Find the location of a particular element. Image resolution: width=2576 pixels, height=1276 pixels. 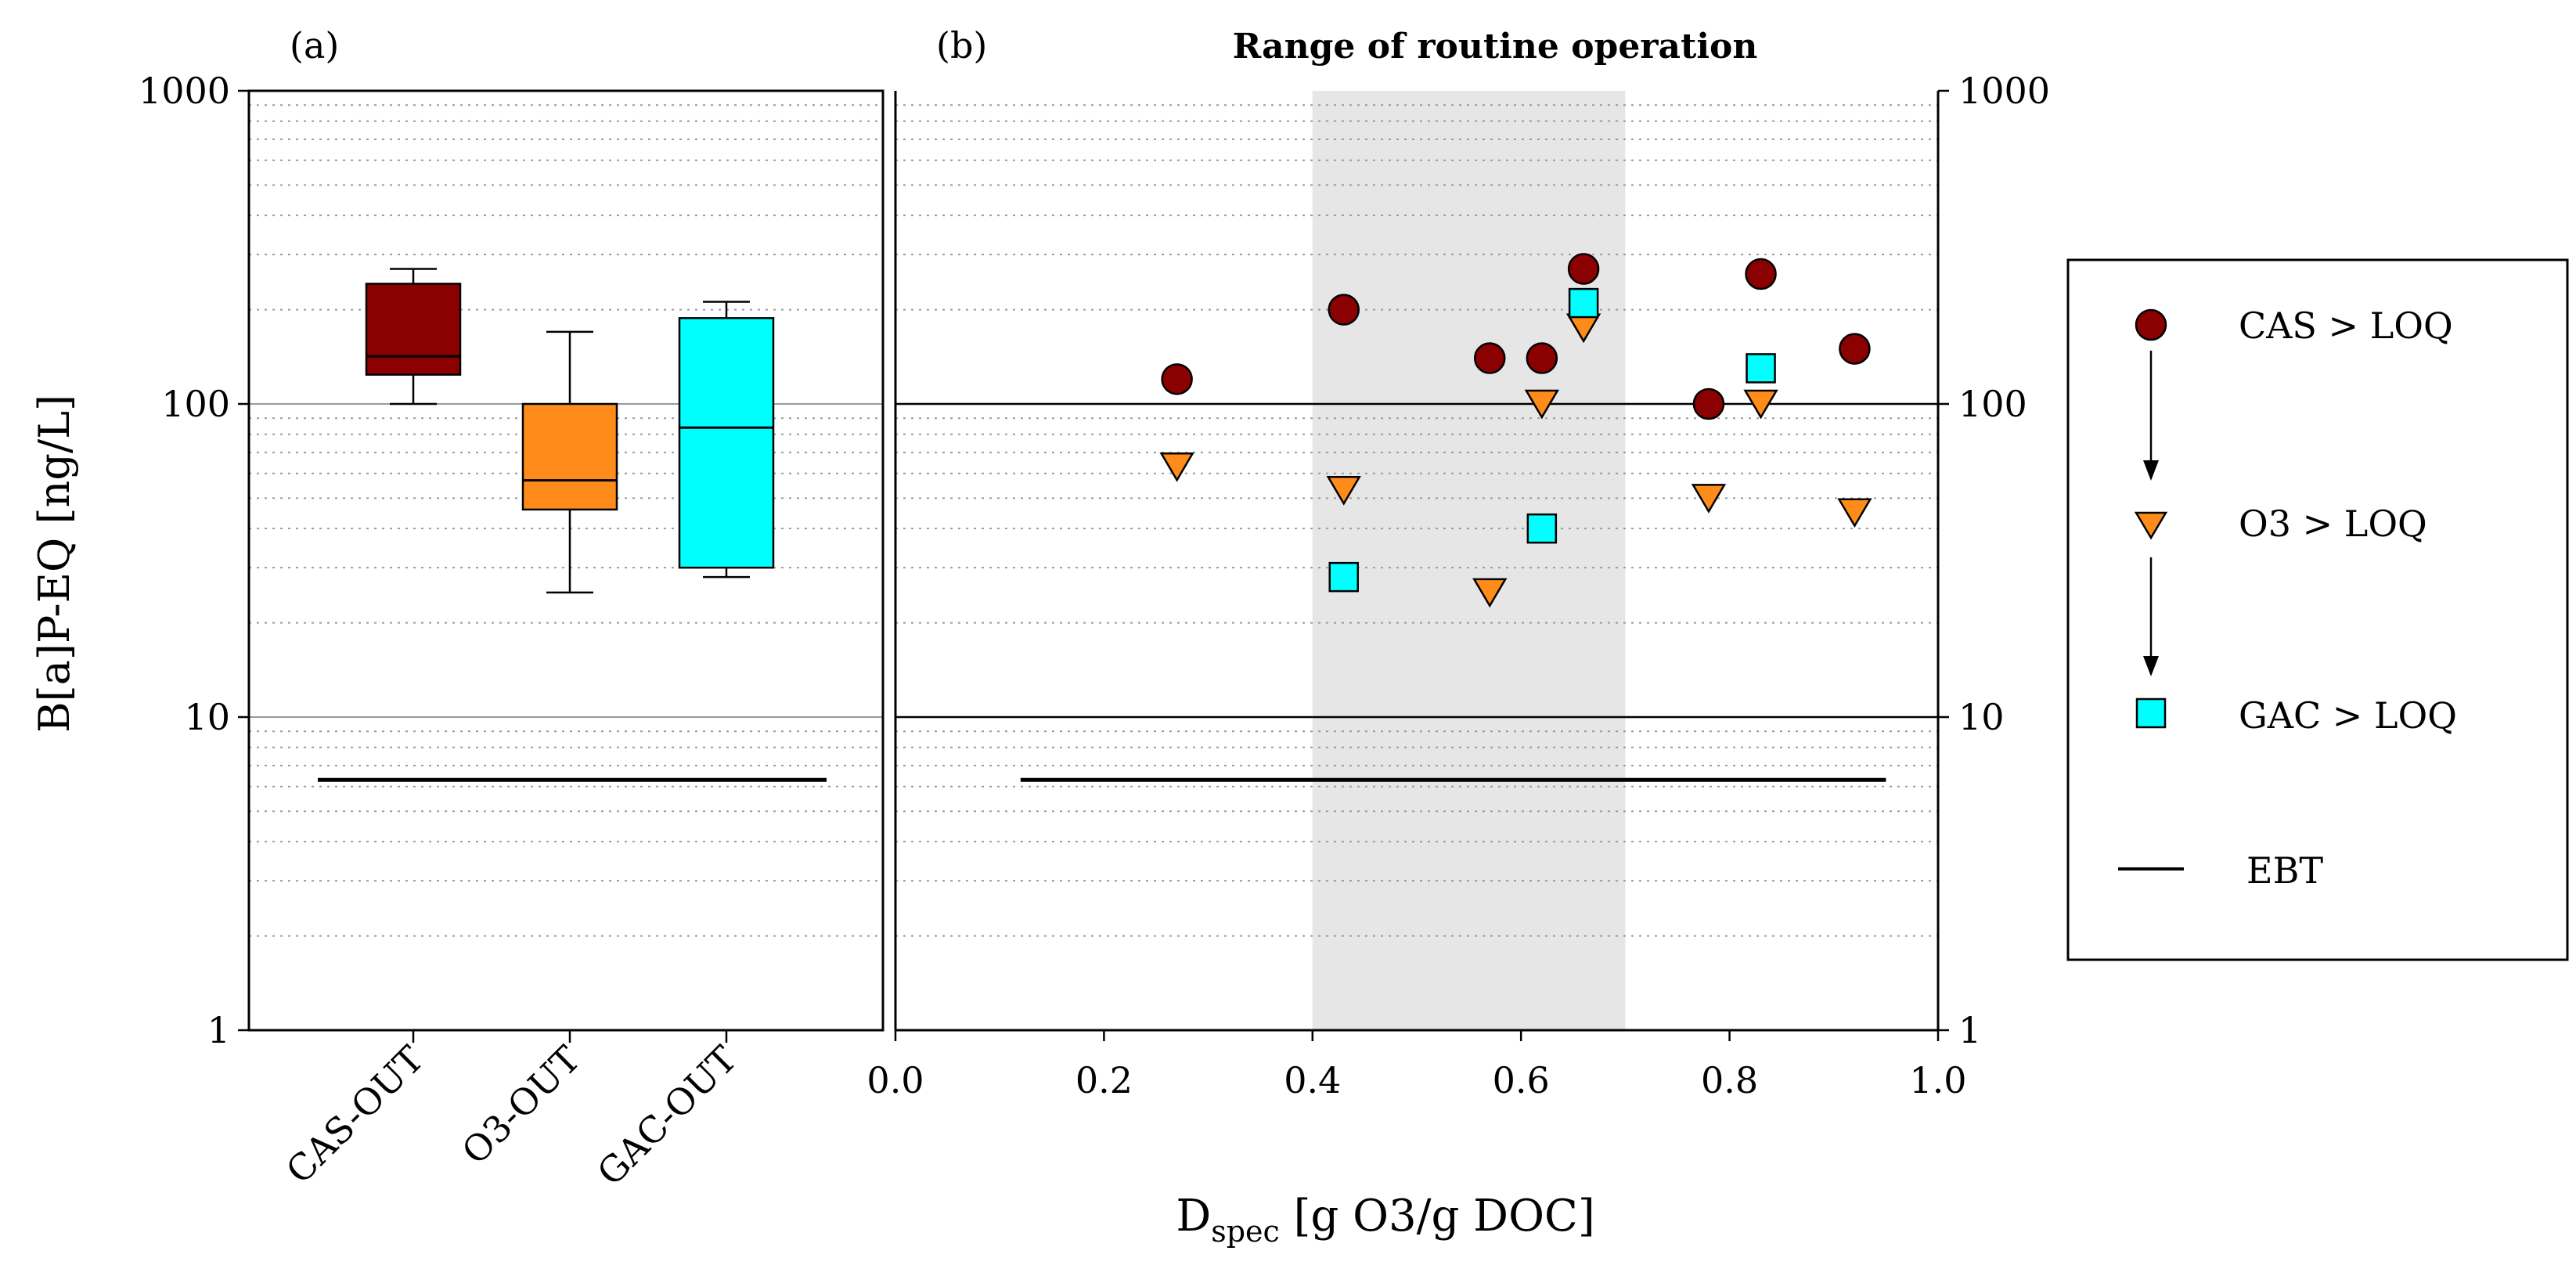

series-o3 is located at coordinates (1515, 461).